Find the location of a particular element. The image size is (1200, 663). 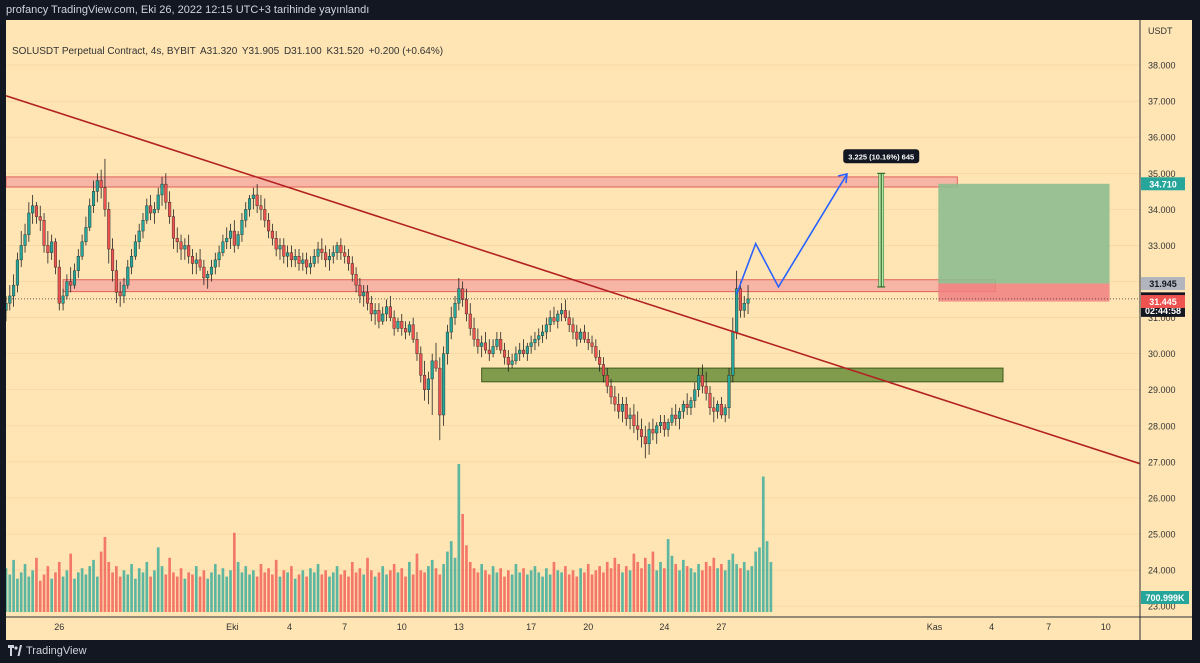

projection-arrowhead is located at coordinates (842, 178).